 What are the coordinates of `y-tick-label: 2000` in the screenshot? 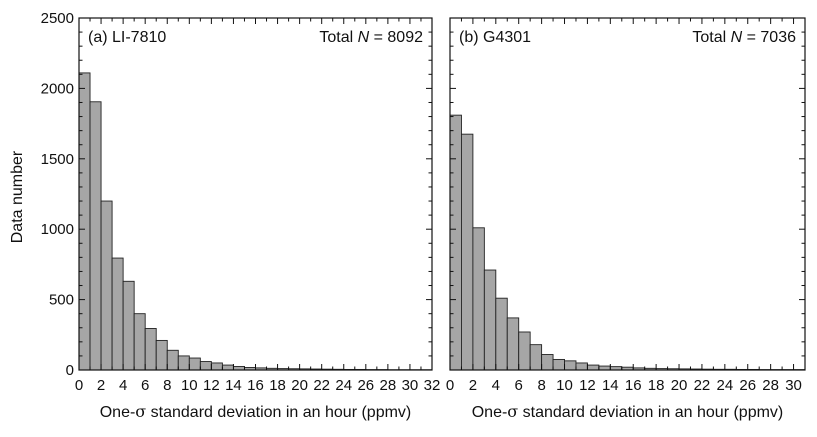 It's located at (57, 88).